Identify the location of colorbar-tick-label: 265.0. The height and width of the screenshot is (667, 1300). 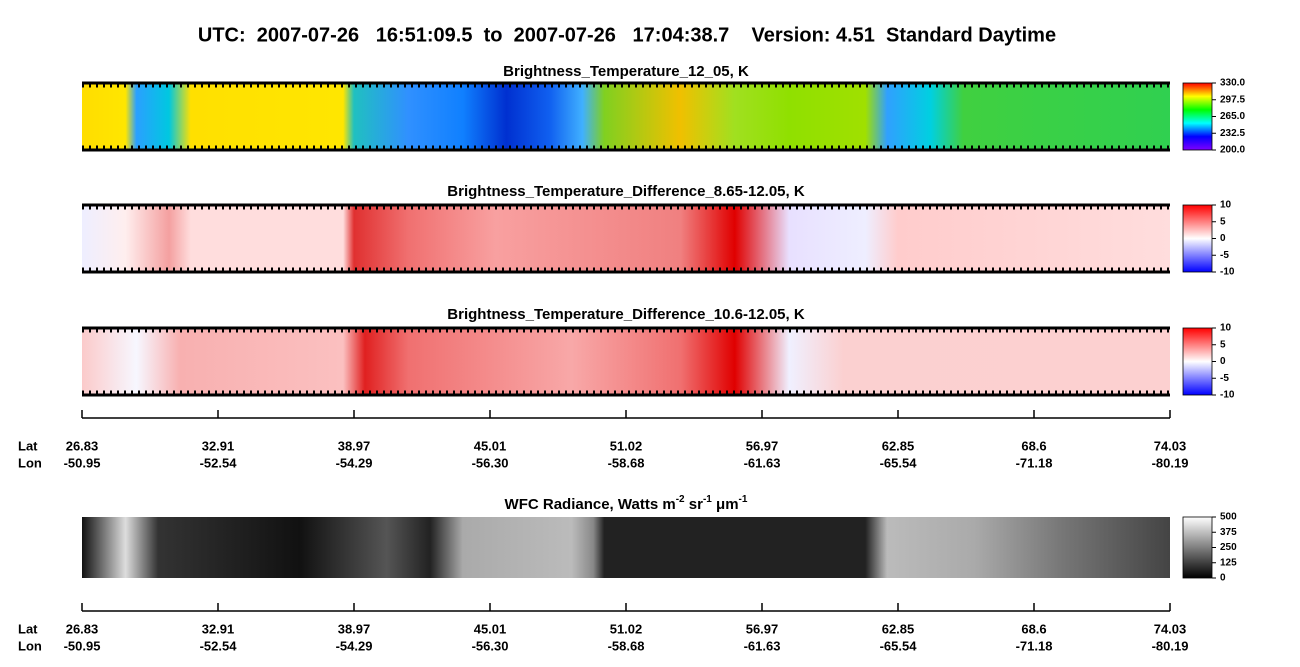
(1232, 116).